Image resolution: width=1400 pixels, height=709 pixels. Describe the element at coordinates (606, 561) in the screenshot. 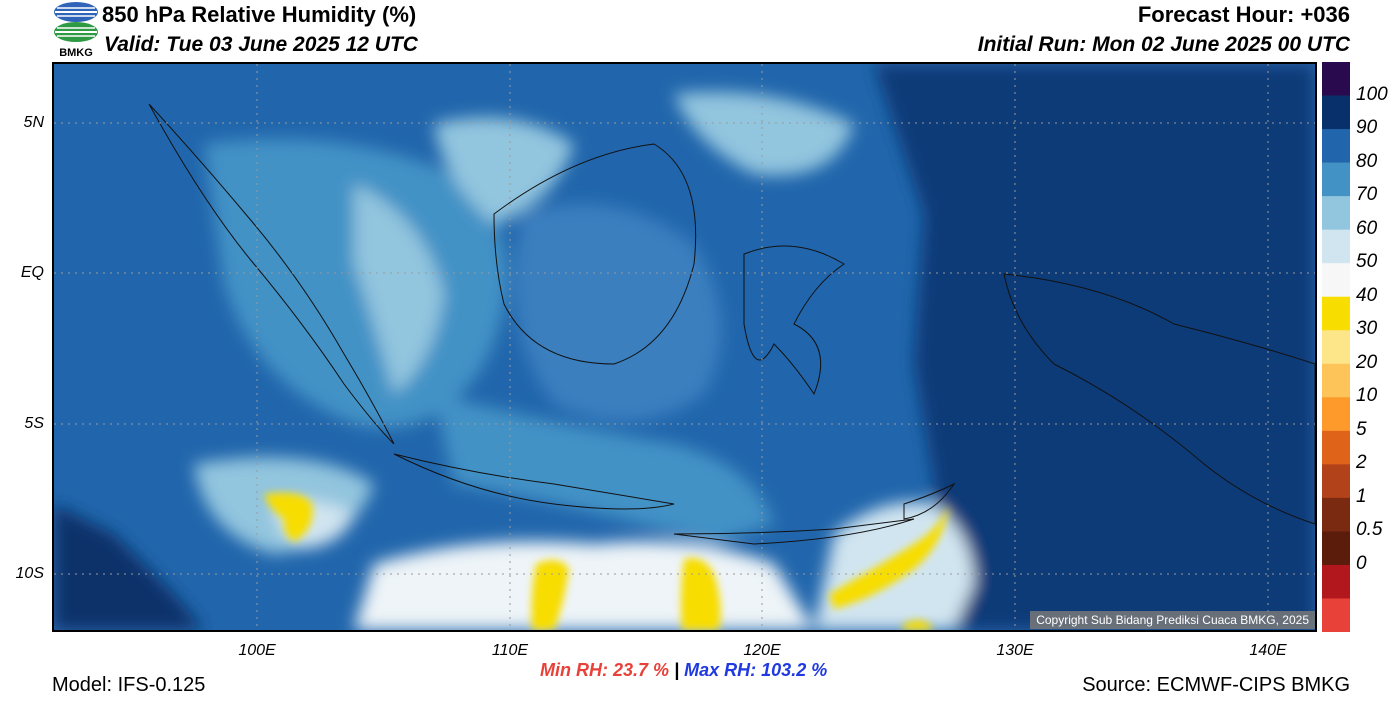

I see `dry-patches` at that location.